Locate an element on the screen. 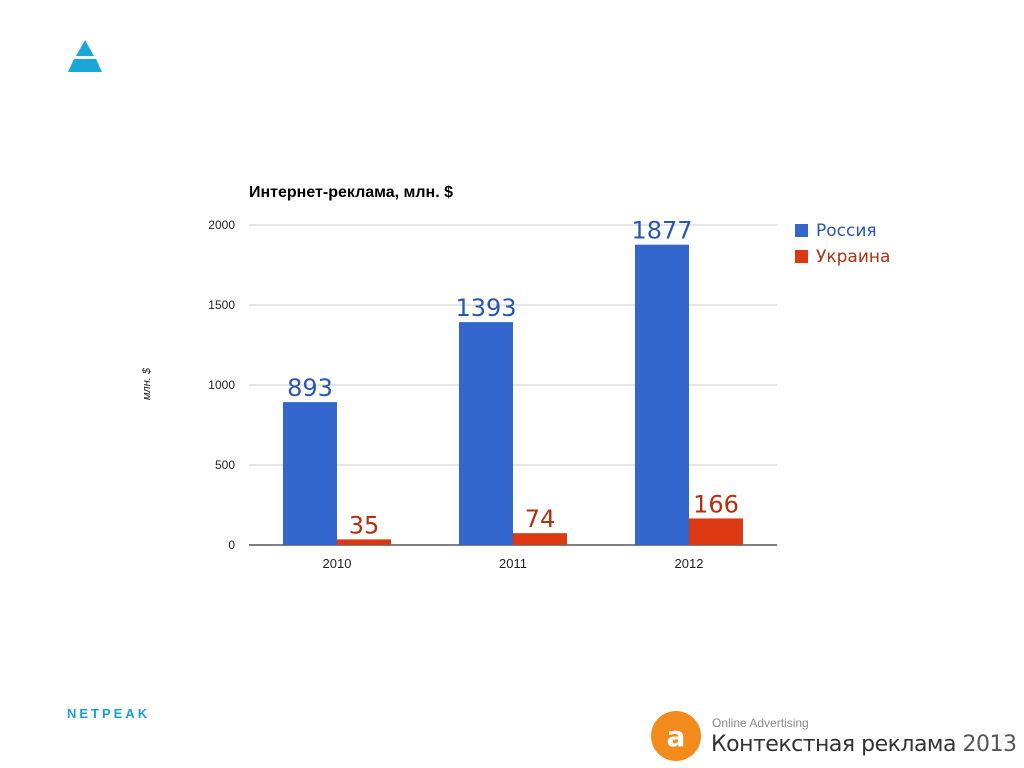  y-tick-label: 2000 is located at coordinates (221, 225).